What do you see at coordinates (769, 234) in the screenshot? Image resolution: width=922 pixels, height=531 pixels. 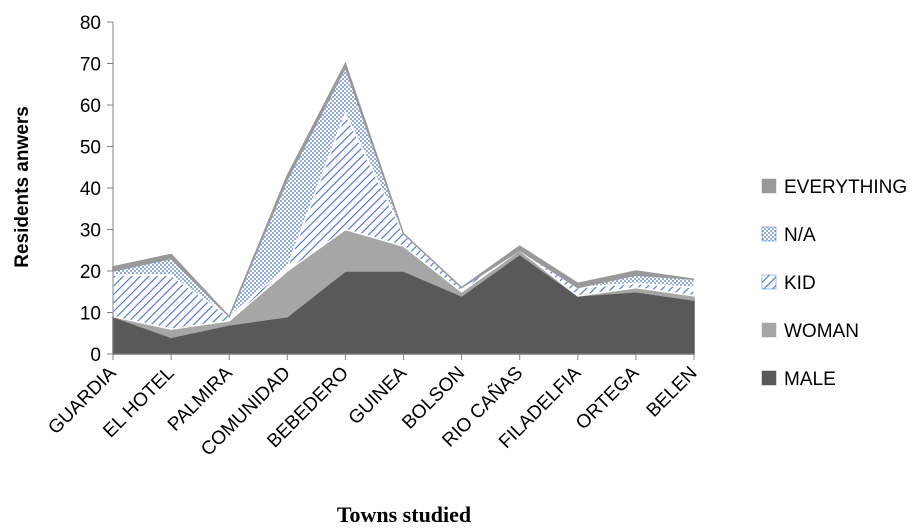 I see `legend-swatch-n-a` at bounding box center [769, 234].